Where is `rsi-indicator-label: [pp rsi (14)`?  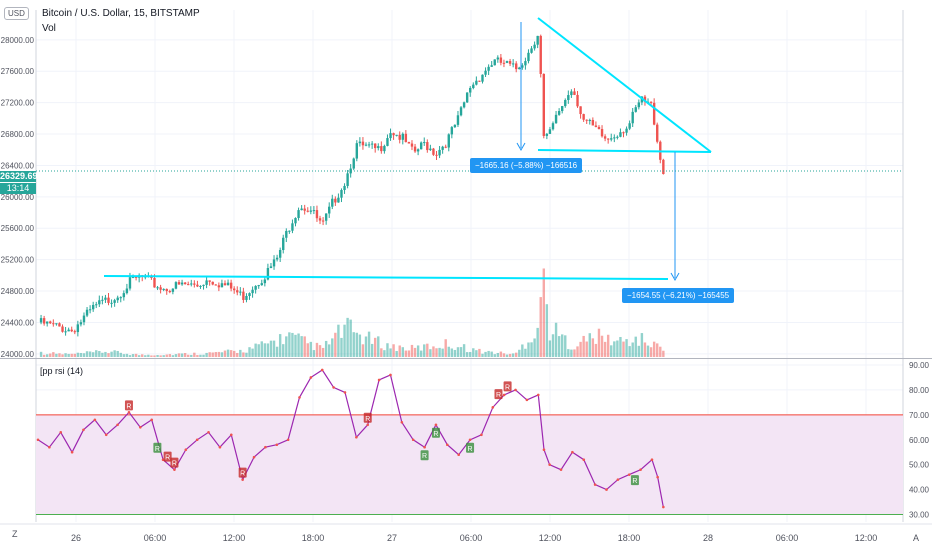
rsi-indicator-label: [pp rsi (14) is located at coordinates (62, 371).